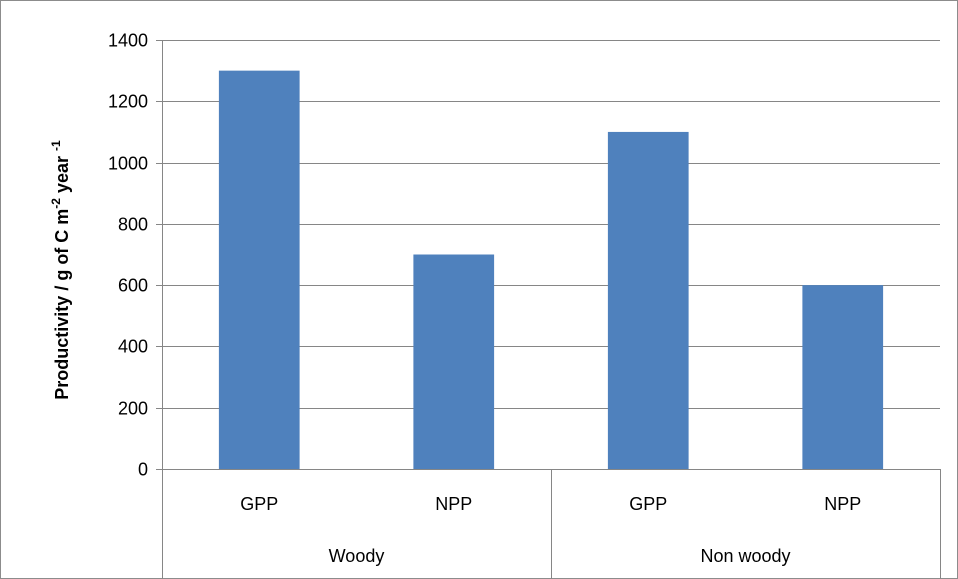  What do you see at coordinates (133, 409) in the screenshot?
I see `y-tick-label: 200` at bounding box center [133, 409].